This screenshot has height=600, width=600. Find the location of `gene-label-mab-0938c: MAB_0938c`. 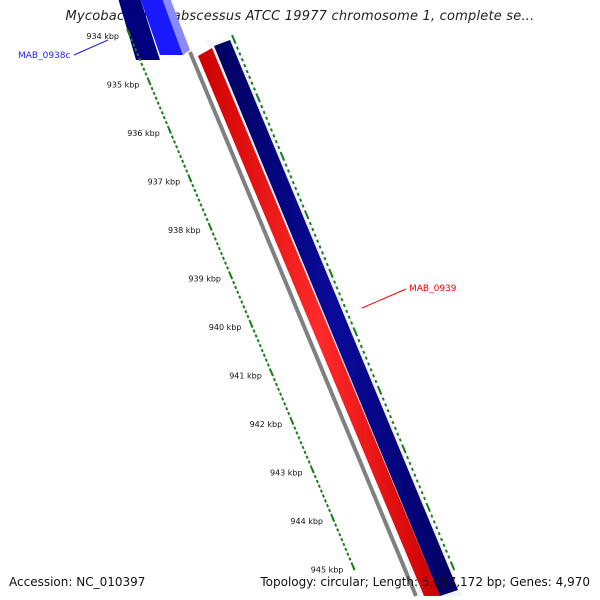

gene-label-mab-0938c: MAB_0938c is located at coordinates (44, 56).